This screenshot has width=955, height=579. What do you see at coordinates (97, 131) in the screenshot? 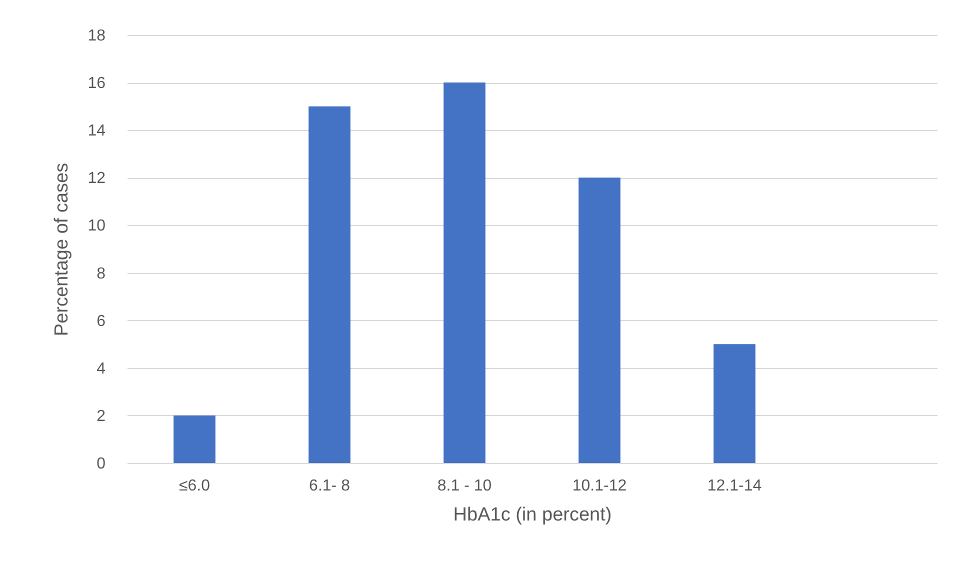
I see `y-tick-label: 14` at bounding box center [97, 131].